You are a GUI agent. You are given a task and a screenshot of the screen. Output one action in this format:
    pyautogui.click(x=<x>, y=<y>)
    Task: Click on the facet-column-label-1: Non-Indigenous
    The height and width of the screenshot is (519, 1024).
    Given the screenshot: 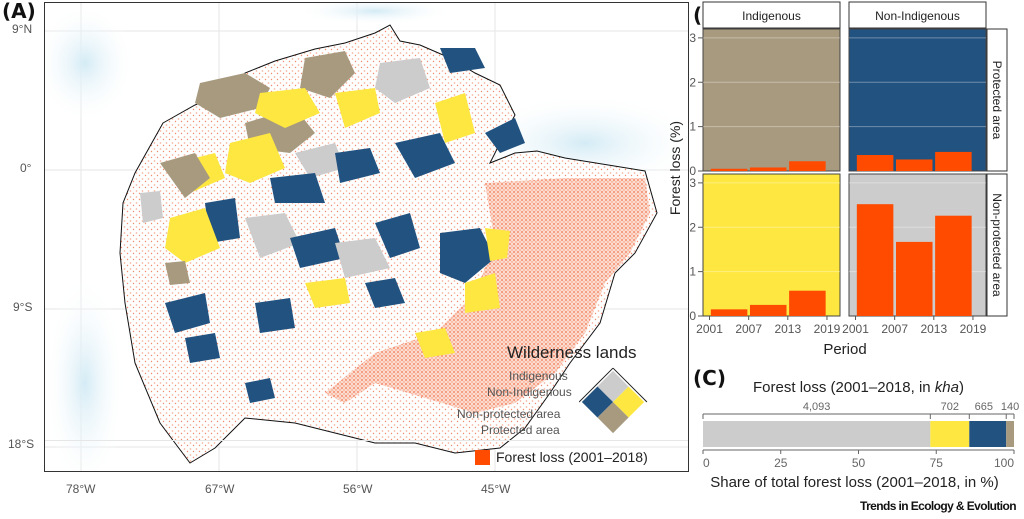 What is the action you would take?
    pyautogui.click(x=917, y=16)
    